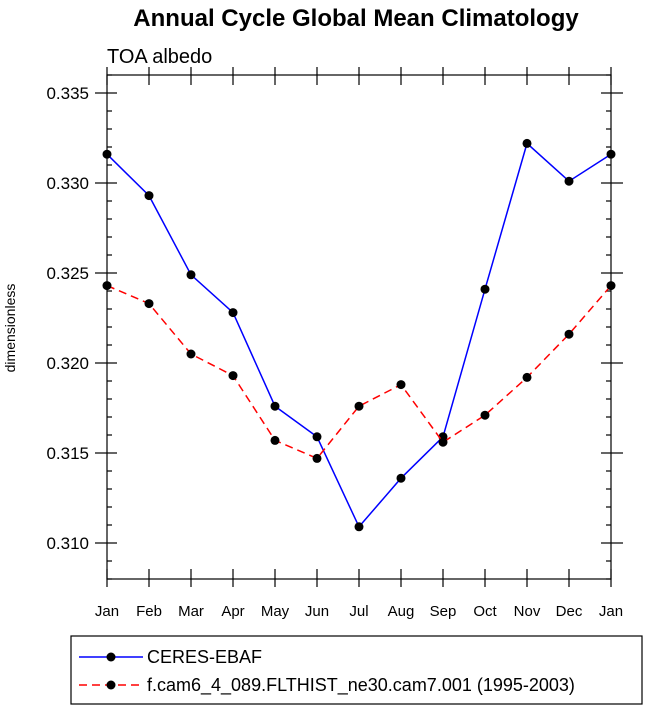 The height and width of the screenshot is (710, 648). Describe the element at coordinates (569, 611) in the screenshot. I see `x-tick-label: Dec` at that location.